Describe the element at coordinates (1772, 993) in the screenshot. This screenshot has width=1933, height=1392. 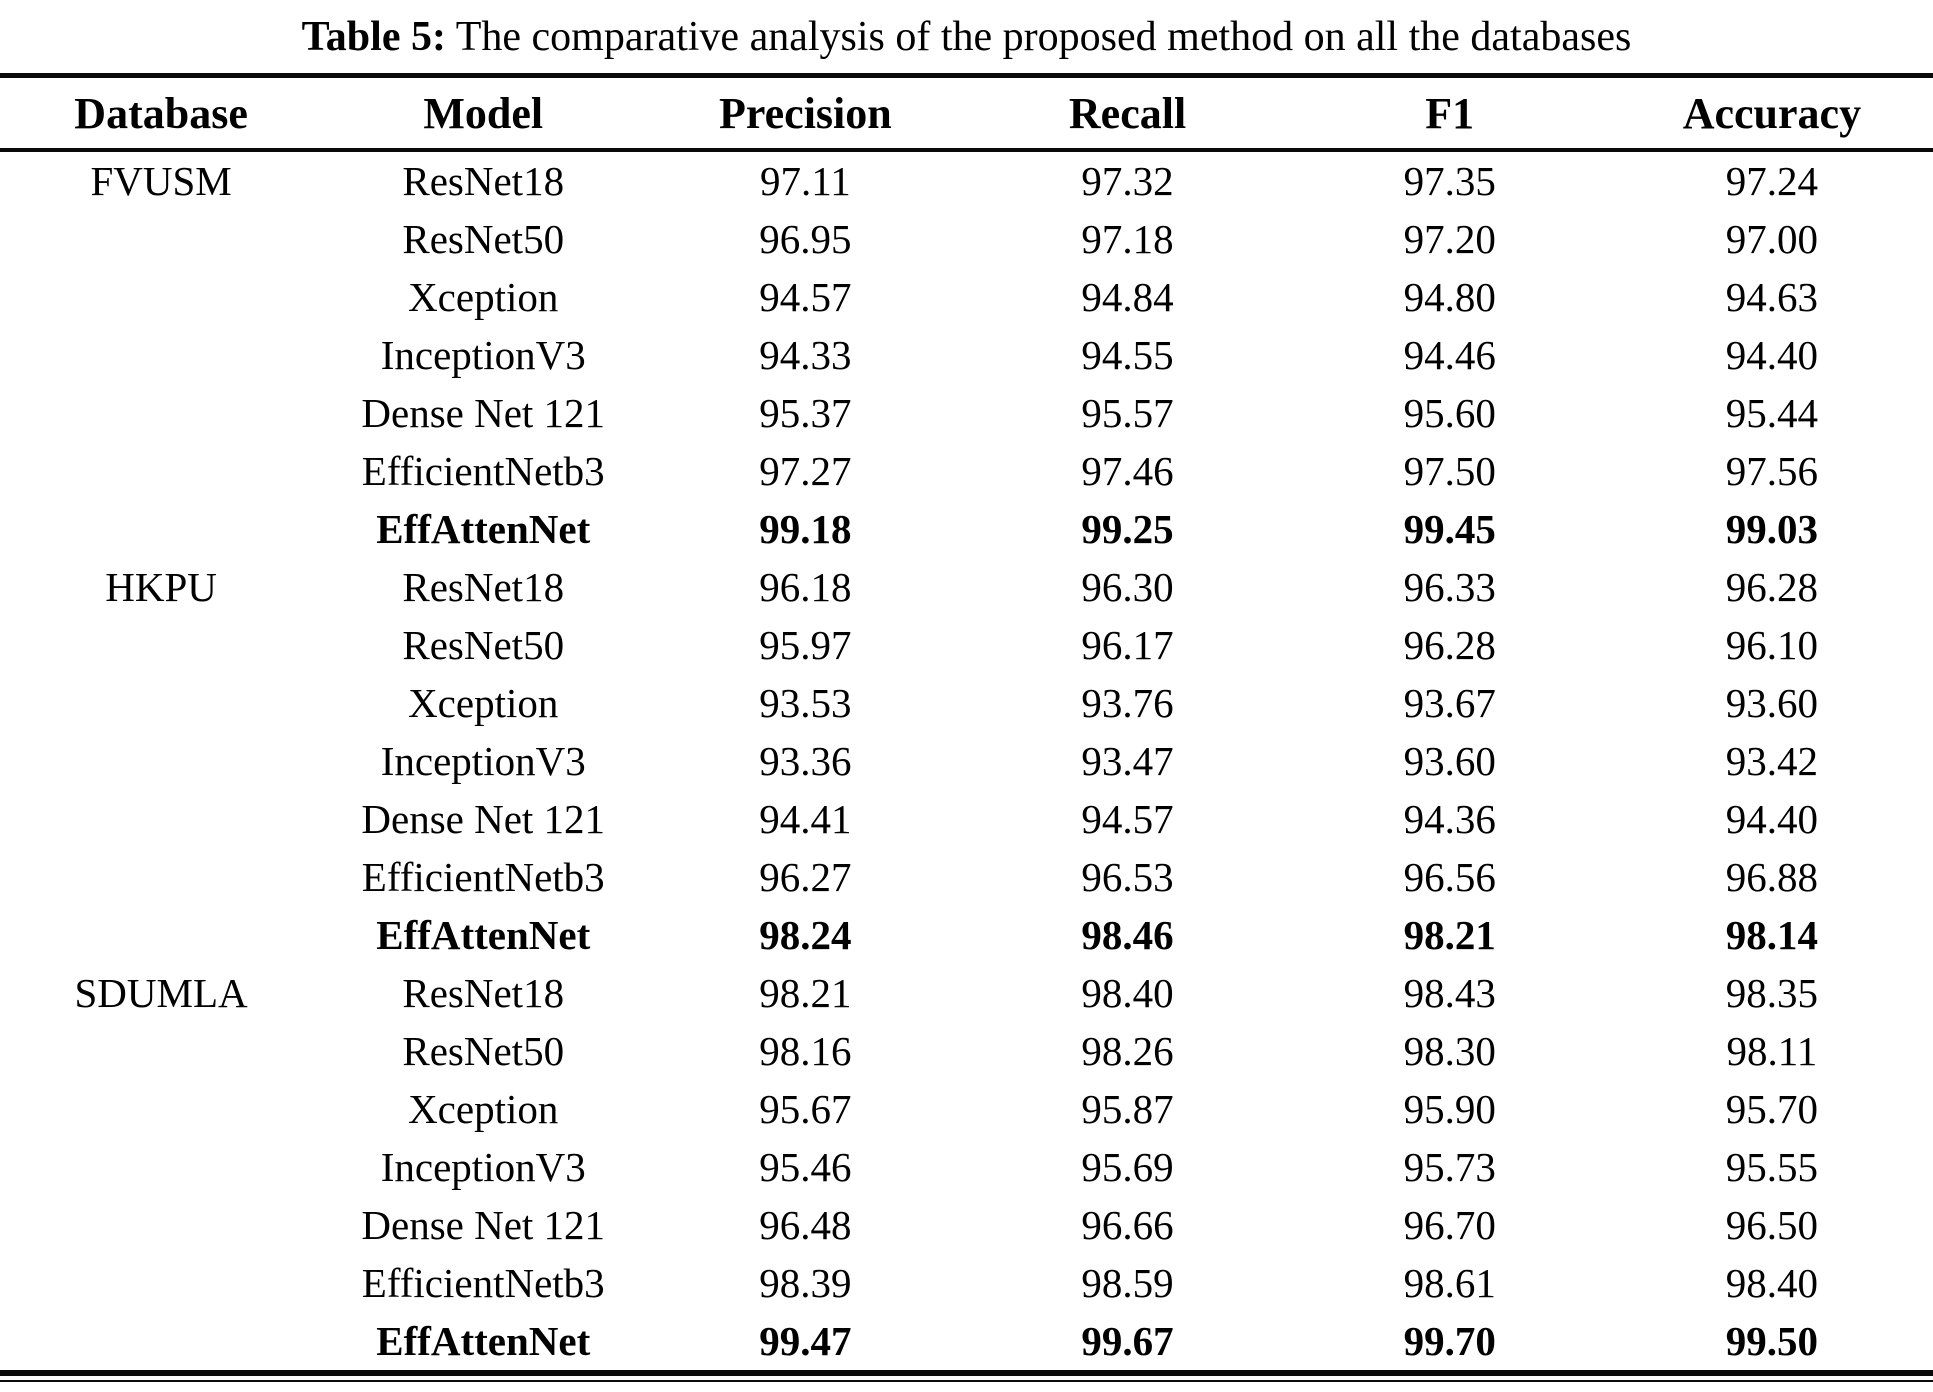
I see `cell-accuracy: 98.35` at that location.